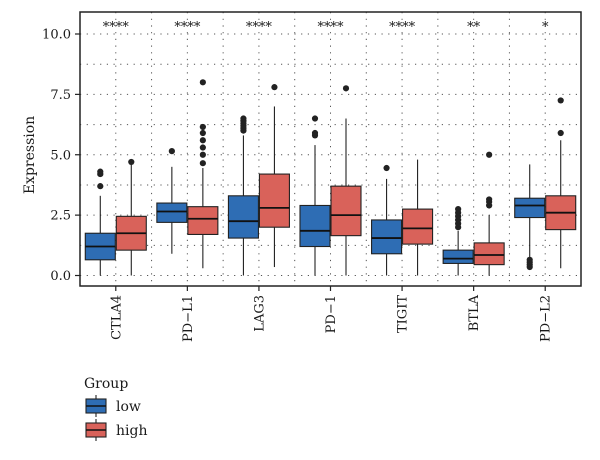 The height and width of the screenshot is (460, 600). I want to click on y-tick-label: 0.0, so click(60, 276).